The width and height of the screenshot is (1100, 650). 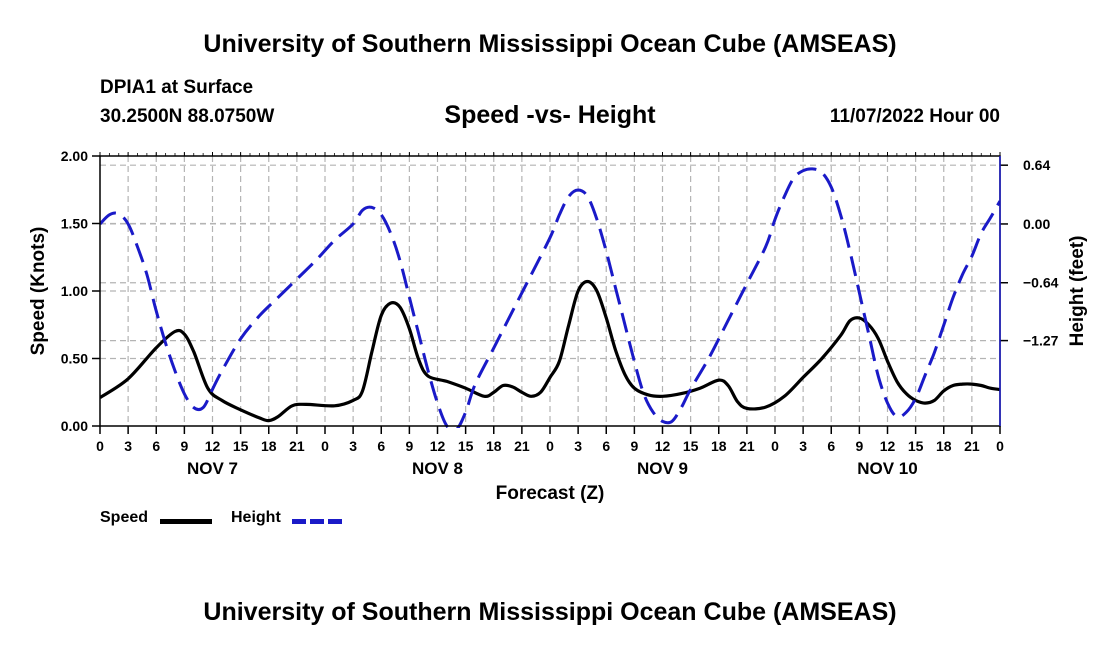 I want to click on date-label: NOV 7, so click(x=212, y=468).